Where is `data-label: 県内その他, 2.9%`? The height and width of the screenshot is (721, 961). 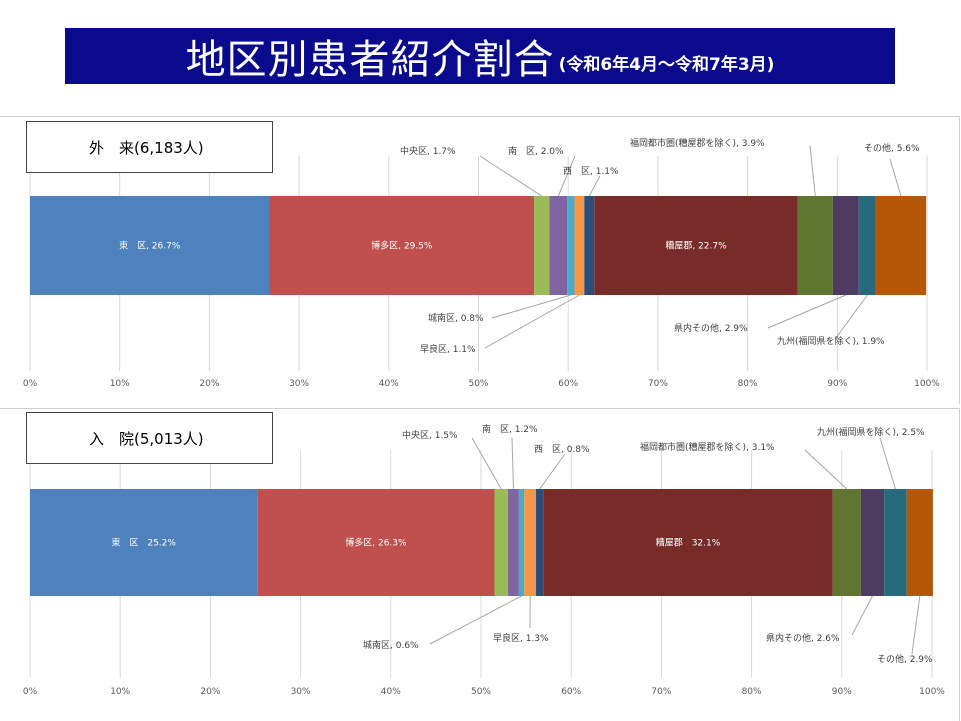 data-label: 県内その他, 2.9% is located at coordinates (711, 328).